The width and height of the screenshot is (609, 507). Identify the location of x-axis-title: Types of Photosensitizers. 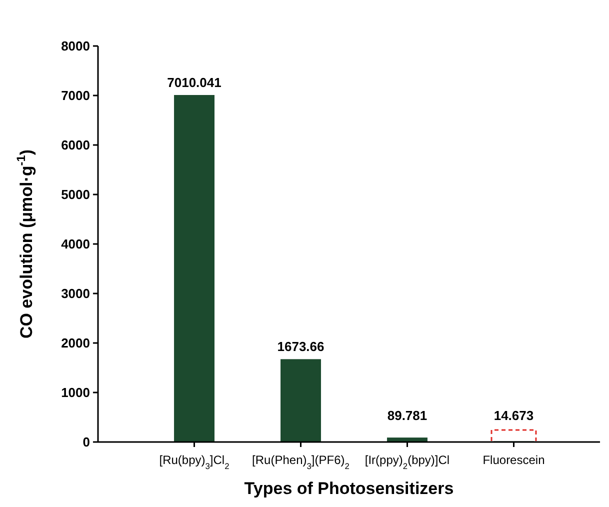
(349, 488).